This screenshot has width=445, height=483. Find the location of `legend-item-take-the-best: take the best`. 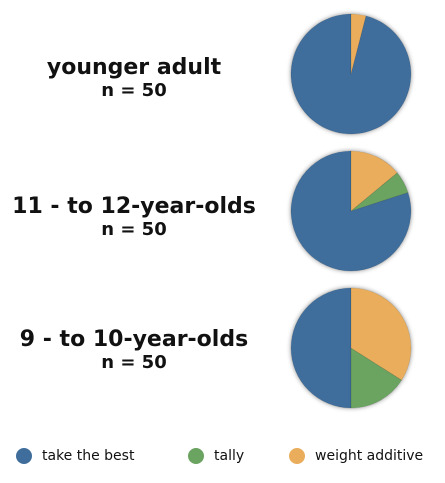

legend-item-take-the-best: take the best is located at coordinates (75, 456).